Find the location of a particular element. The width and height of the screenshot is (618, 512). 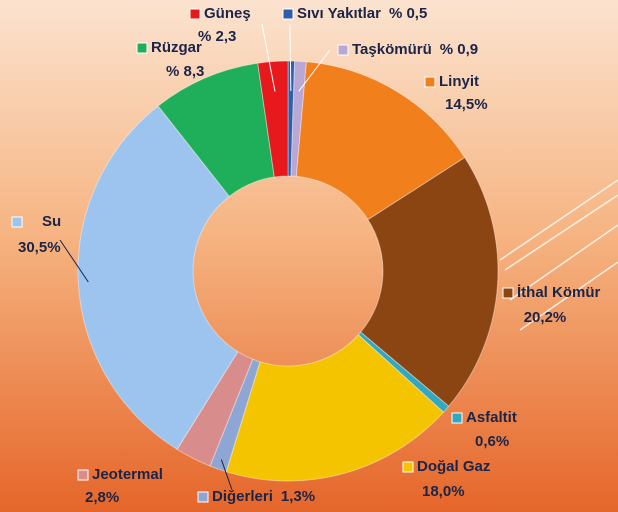

category-label: İthal Kömür is located at coordinates (558, 292).